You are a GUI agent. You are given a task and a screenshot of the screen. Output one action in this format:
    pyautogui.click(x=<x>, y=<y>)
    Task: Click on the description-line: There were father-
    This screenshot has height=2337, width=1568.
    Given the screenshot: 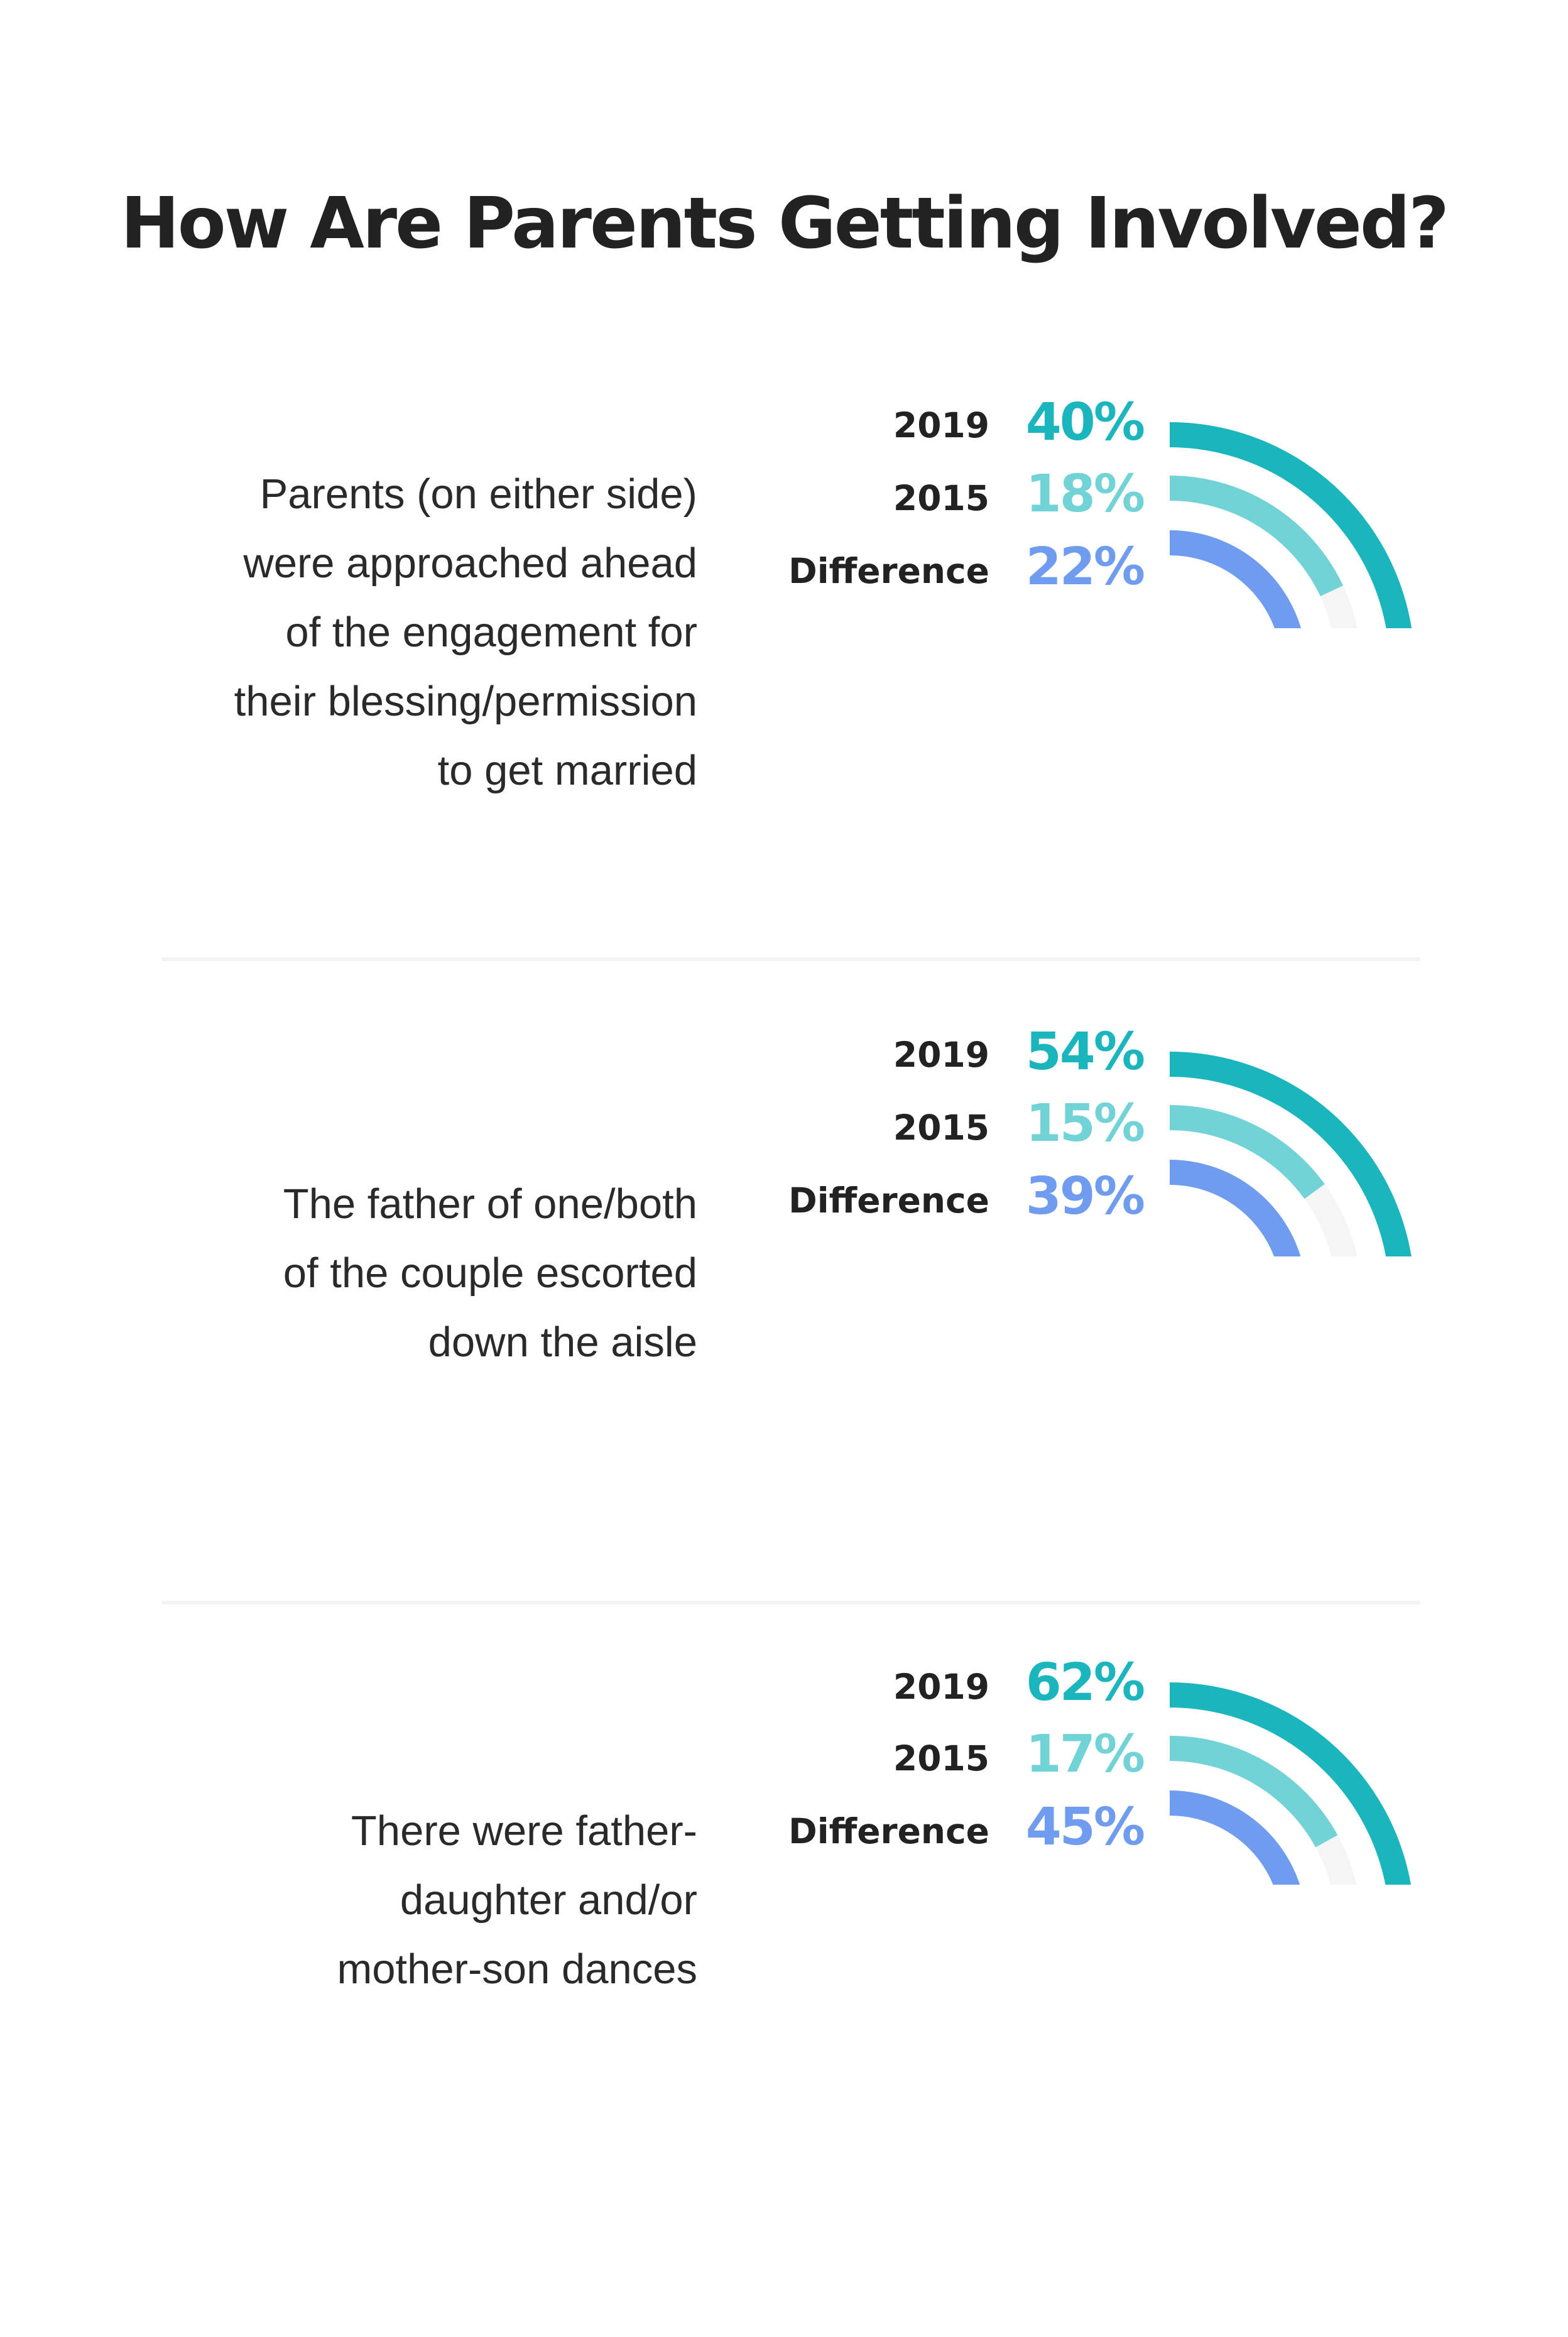 What is the action you would take?
    pyautogui.click(x=524, y=1831)
    